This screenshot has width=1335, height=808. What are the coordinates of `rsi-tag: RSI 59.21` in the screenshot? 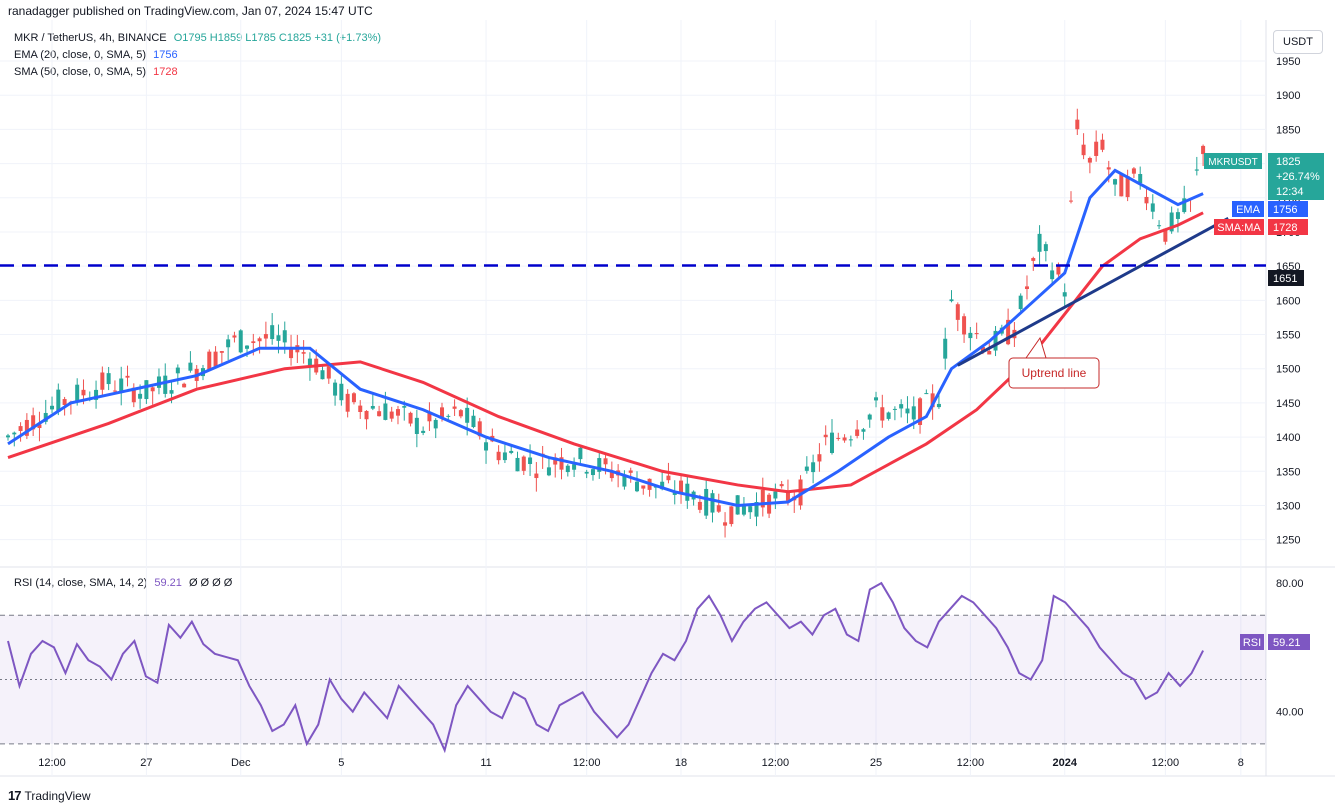 It's located at (1275, 642).